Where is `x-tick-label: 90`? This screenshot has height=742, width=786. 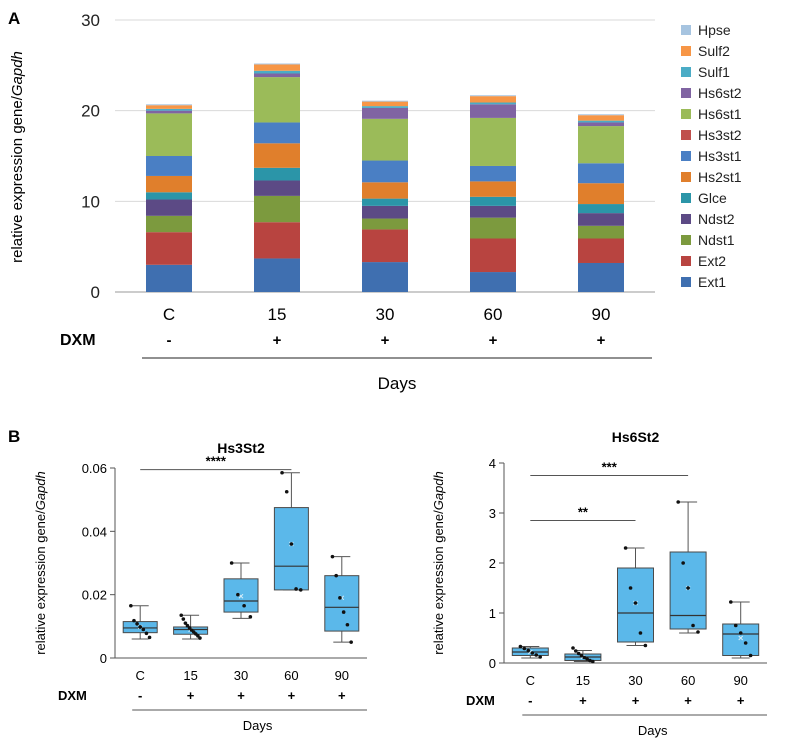
x-tick-label: 90 is located at coordinates (740, 680).